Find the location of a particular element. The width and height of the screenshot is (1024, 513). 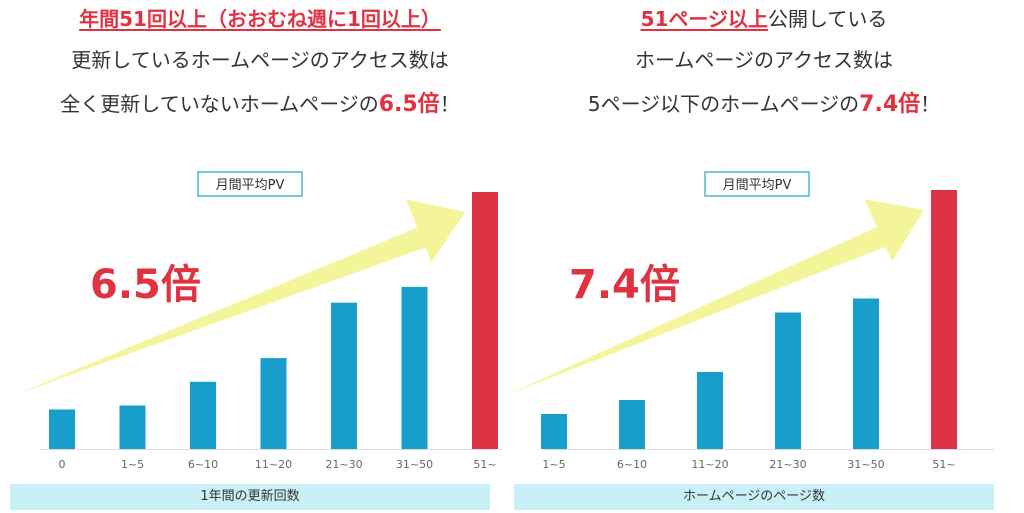

headline-multiplier: 7.4倍 is located at coordinates (890, 104).